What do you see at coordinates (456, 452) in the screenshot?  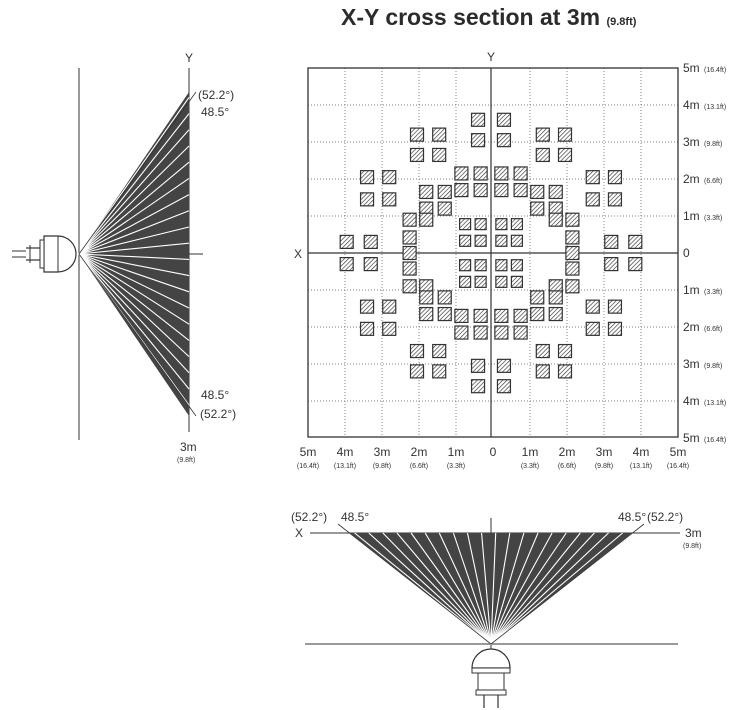 I see `bottom-scale-label: 1m` at bounding box center [456, 452].